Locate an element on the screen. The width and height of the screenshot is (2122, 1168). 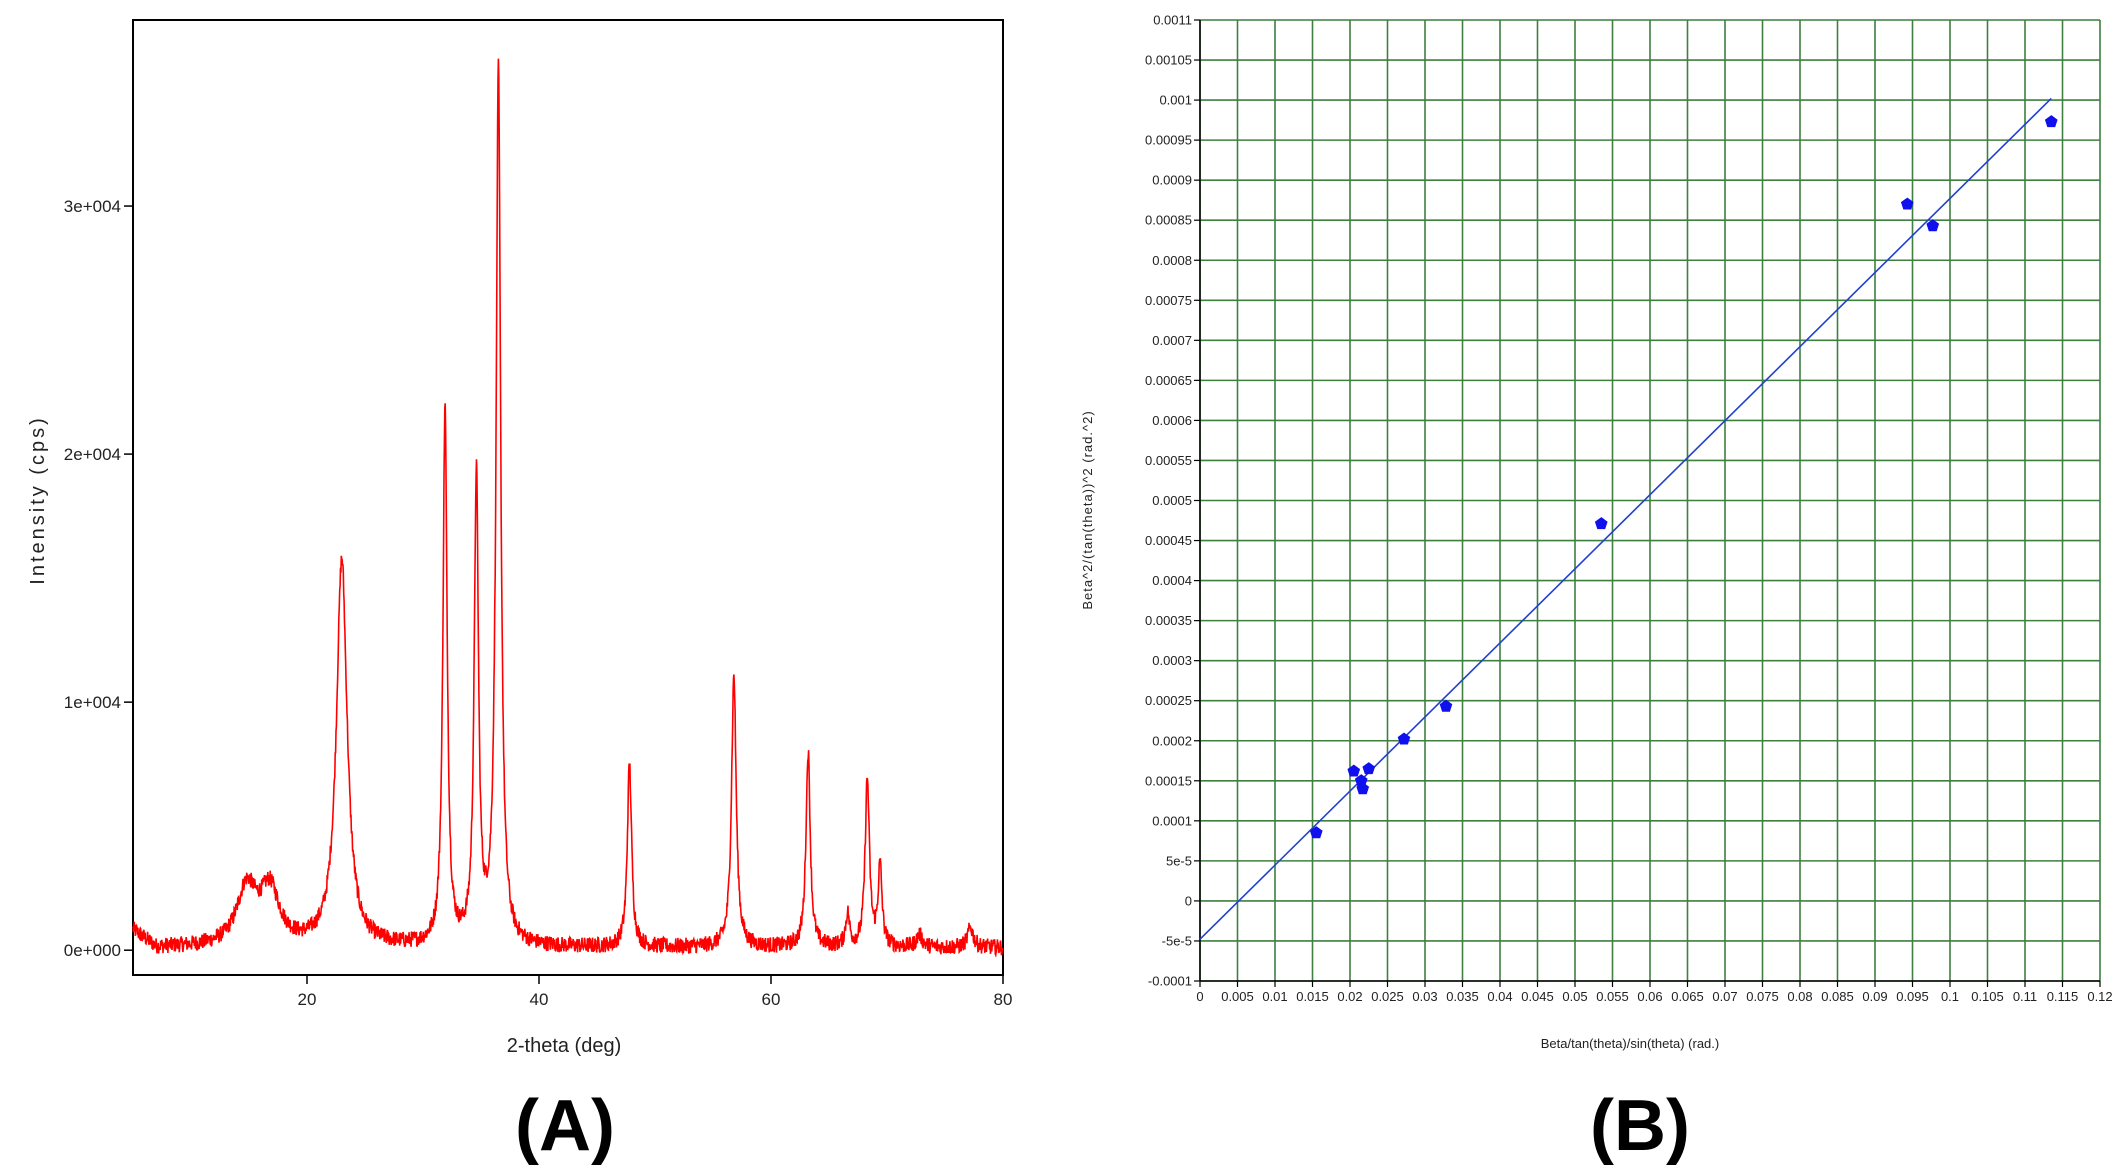
chart-b-x-tick-label: 0.01 is located at coordinates (1274, 996).